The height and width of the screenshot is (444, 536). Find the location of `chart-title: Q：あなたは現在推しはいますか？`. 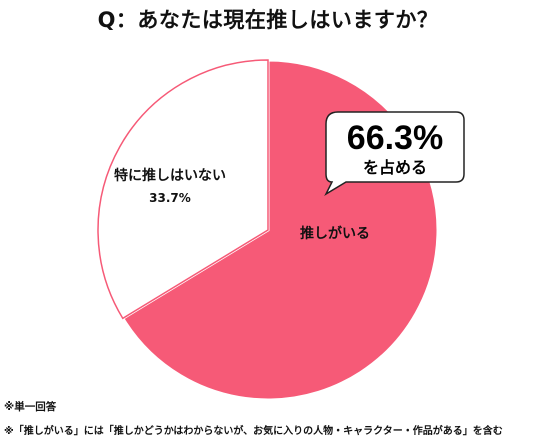

chart-title: Q：あなたは現在推しはいますか？ is located at coordinates (268, 20).